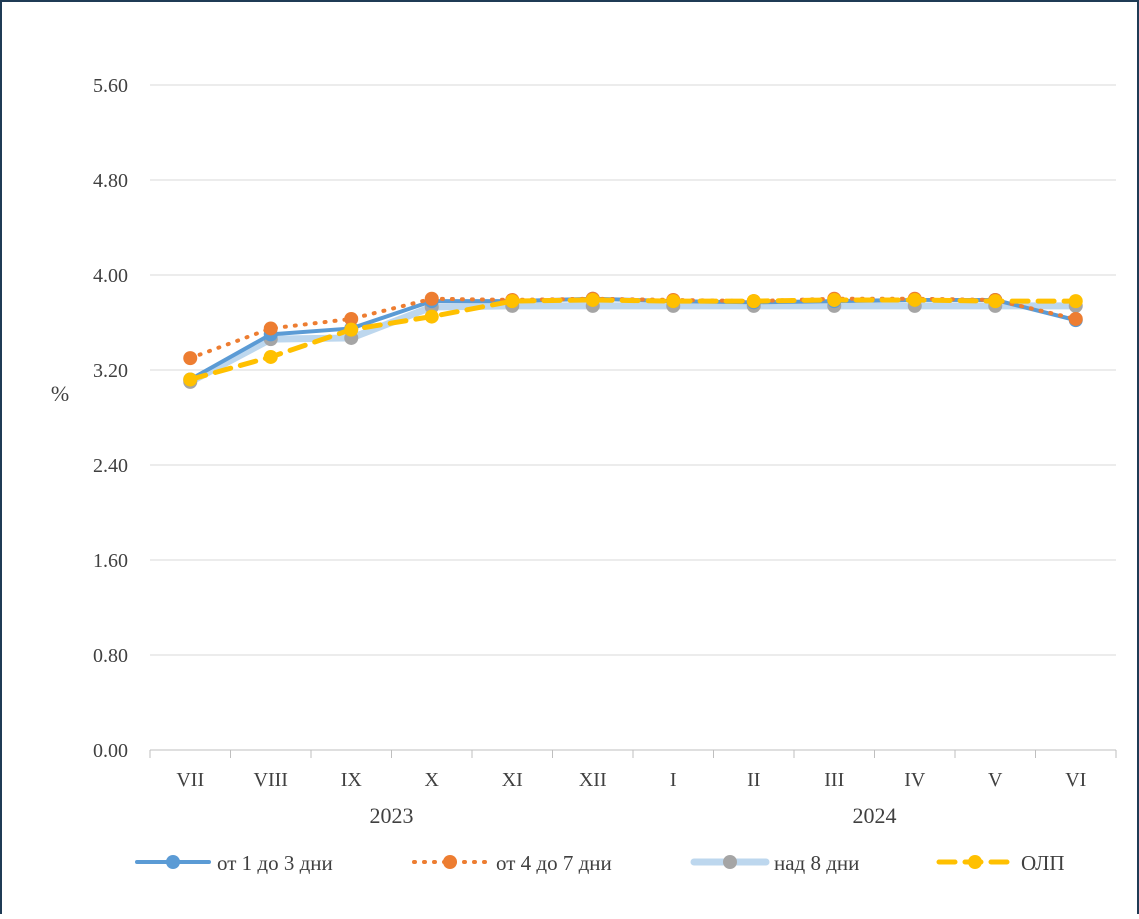  Describe the element at coordinates (110, 466) in the screenshot. I see `y-tick-label: 2.40` at that location.